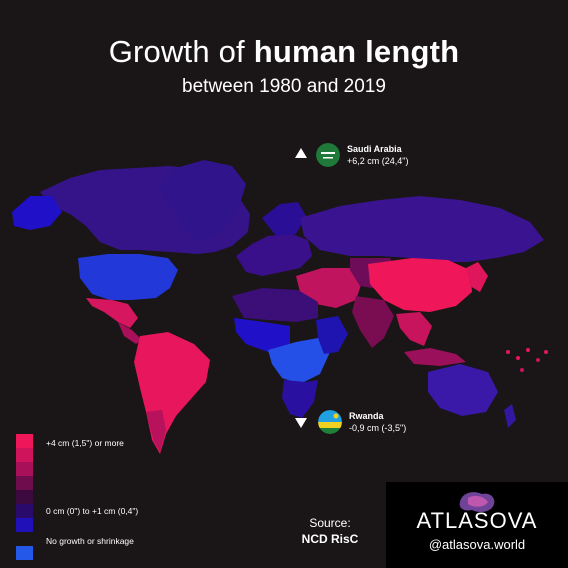 The width and height of the screenshot is (568, 568). I want to click on title-bold: human length, so click(356, 51).